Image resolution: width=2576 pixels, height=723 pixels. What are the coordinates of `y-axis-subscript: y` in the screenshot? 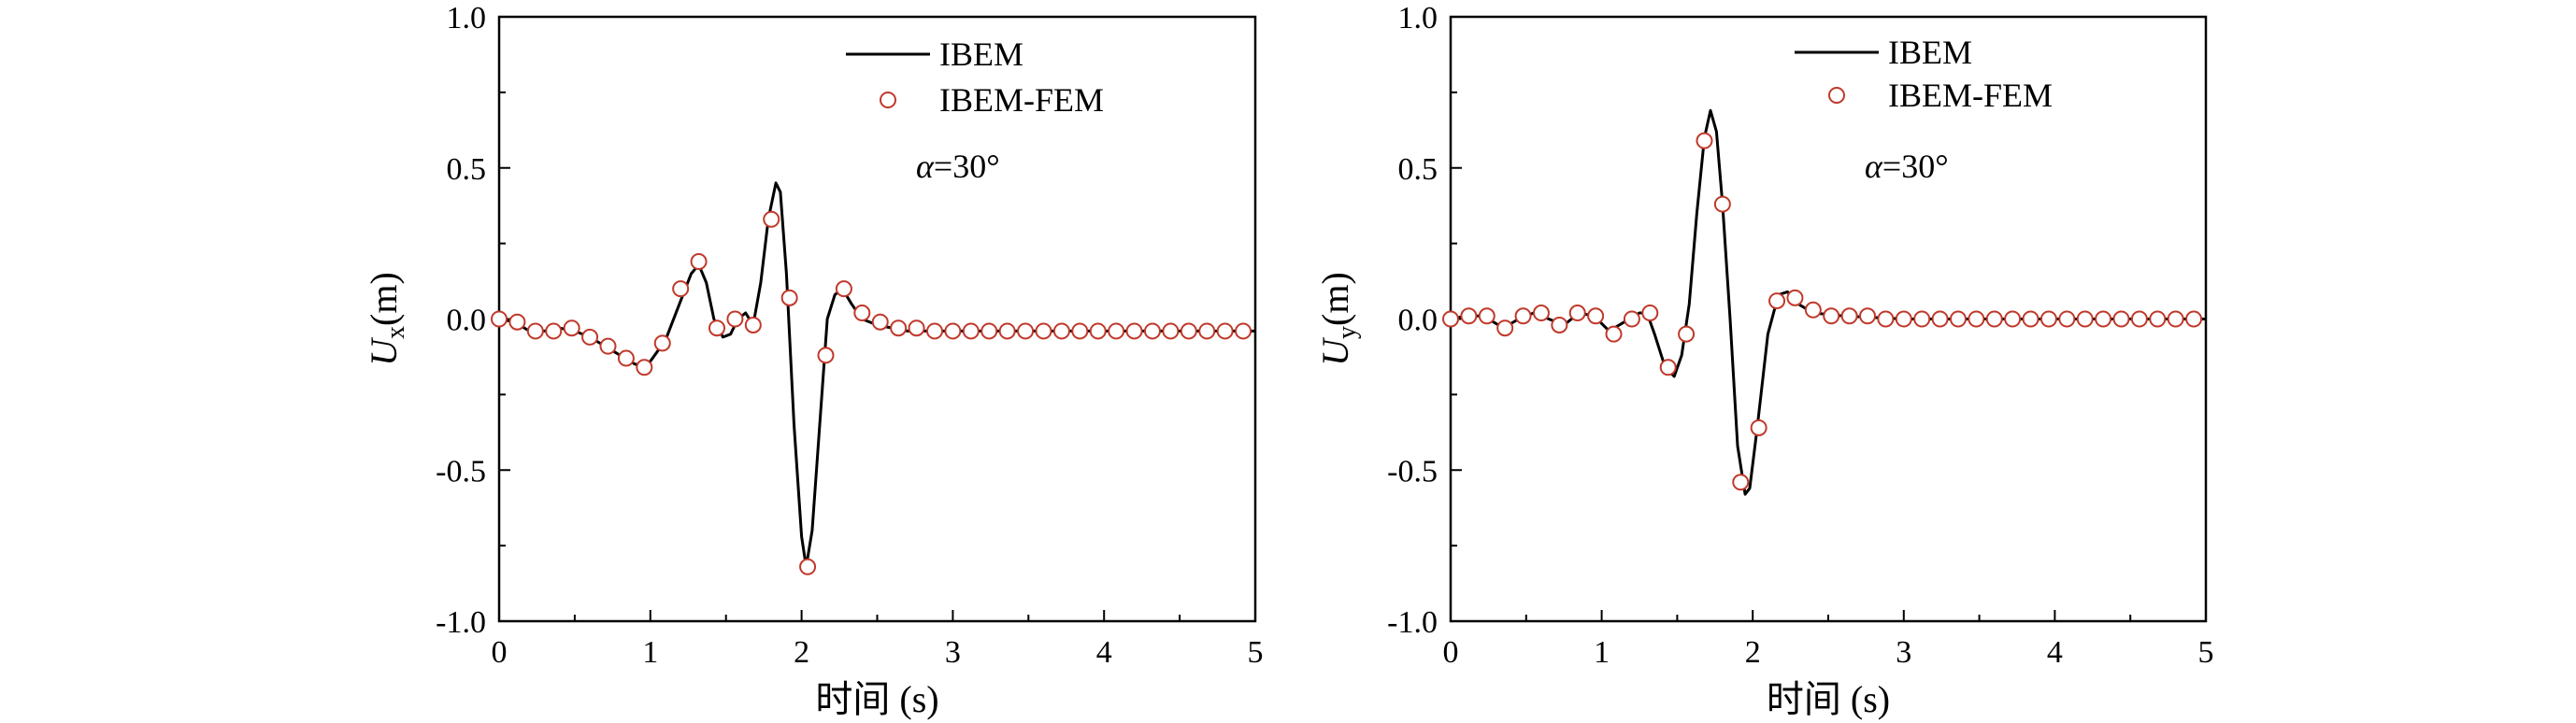 It's located at (1347, 332).